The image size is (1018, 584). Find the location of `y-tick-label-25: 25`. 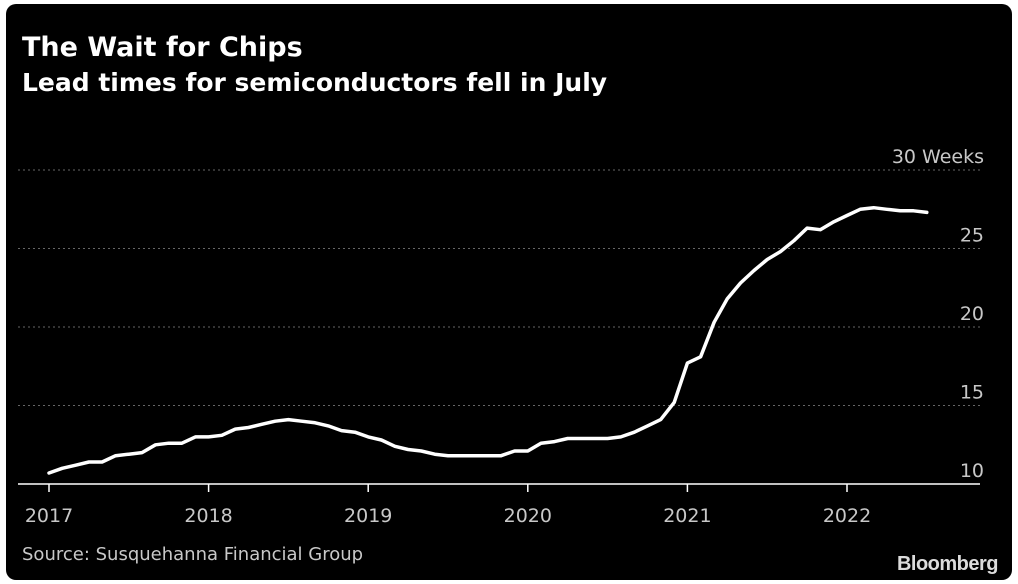

y-tick-label-25: 25 is located at coordinates (972, 236).